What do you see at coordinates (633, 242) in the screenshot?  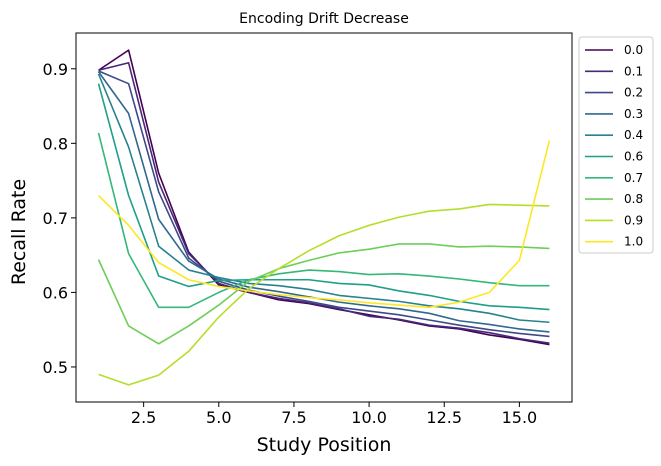 I see `legend-label-9: 1.0` at bounding box center [633, 242].